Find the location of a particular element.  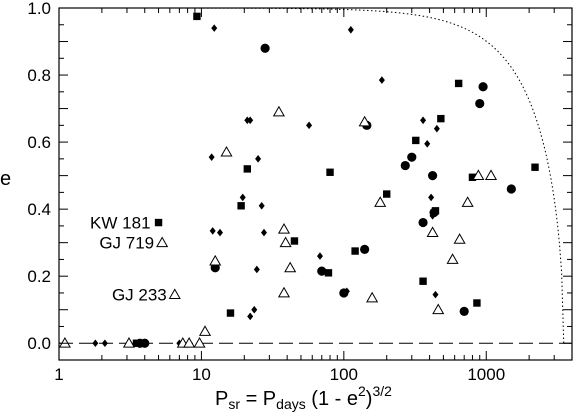

x-axis-label: Psr = Pdays (1 - e2)3/2 is located at coordinates (303, 397).